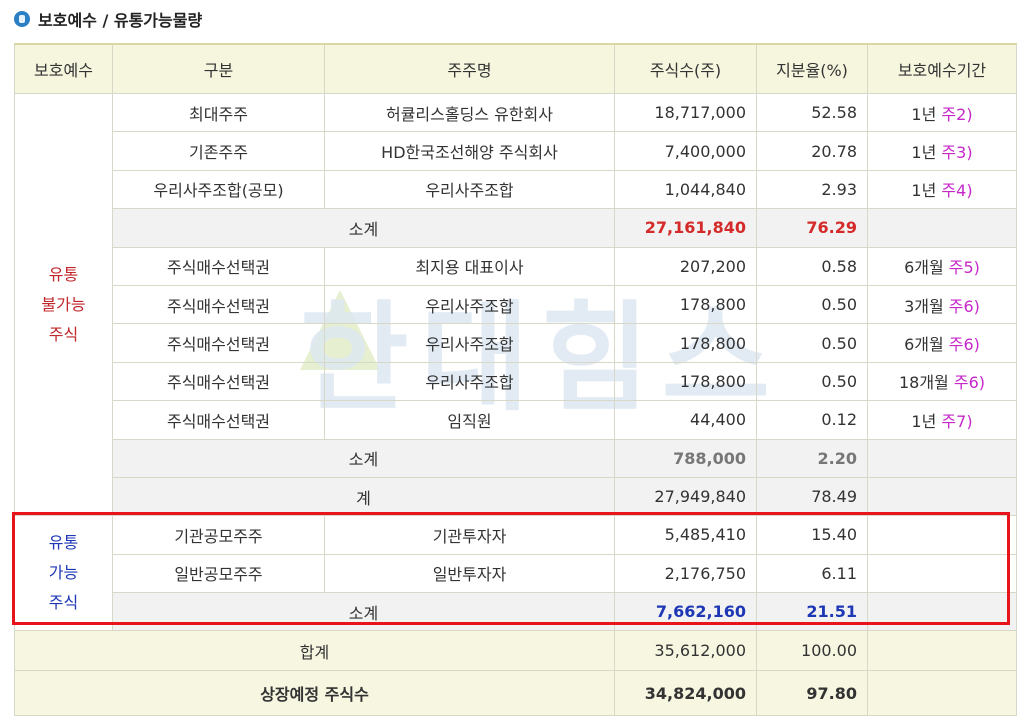 This screenshot has width=1026, height=727. Describe the element at coordinates (63, 573) in the screenshot. I see `group-label-tradable: 유통 가능 주식` at that location.